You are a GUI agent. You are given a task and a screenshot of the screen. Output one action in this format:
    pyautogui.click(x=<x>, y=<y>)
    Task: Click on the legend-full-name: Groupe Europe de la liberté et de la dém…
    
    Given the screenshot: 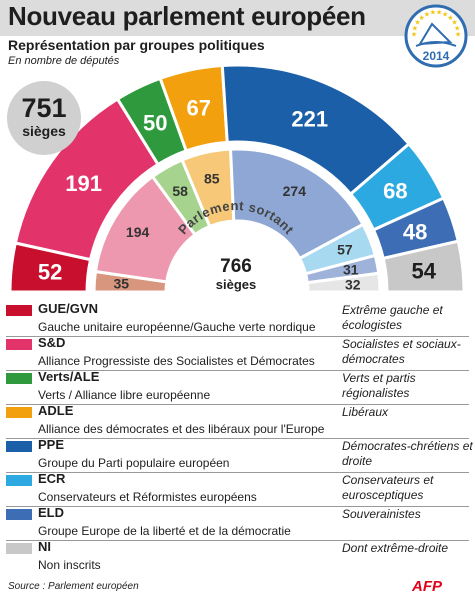 What is the action you would take?
    pyautogui.click(x=164, y=531)
    